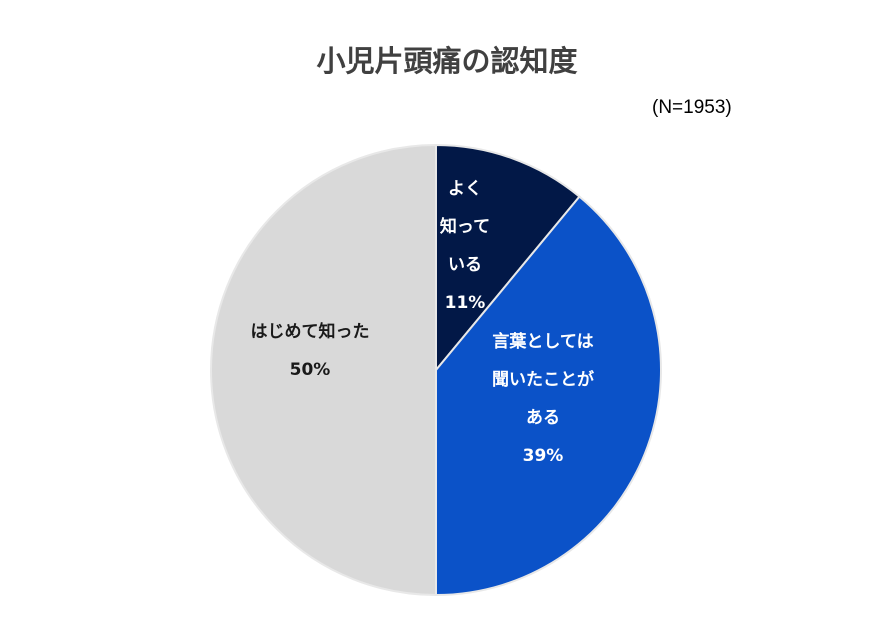 This screenshot has height=637, width=894. What do you see at coordinates (692, 107) in the screenshot?
I see `sample-size-label: (N=1953)` at bounding box center [692, 107].